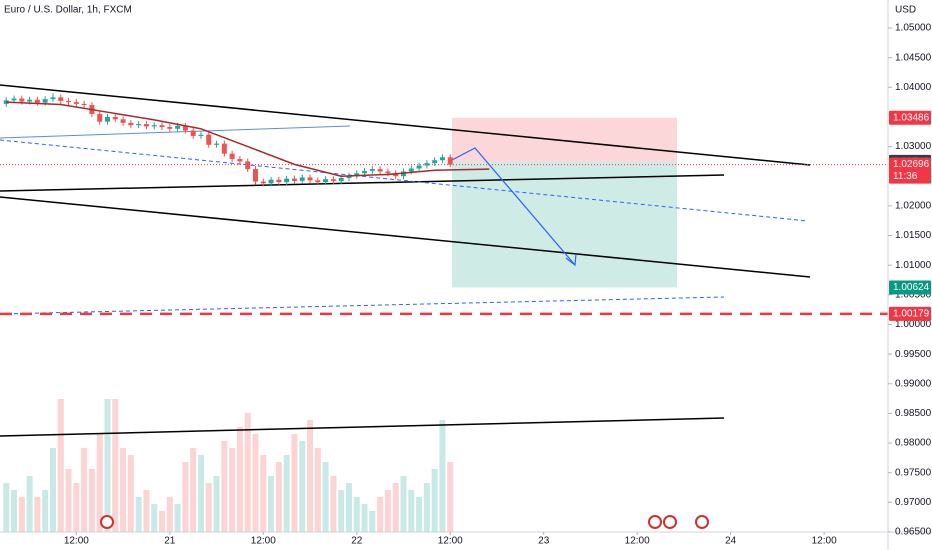 The height and width of the screenshot is (550, 932). I want to click on stop-zone, so click(564, 139).